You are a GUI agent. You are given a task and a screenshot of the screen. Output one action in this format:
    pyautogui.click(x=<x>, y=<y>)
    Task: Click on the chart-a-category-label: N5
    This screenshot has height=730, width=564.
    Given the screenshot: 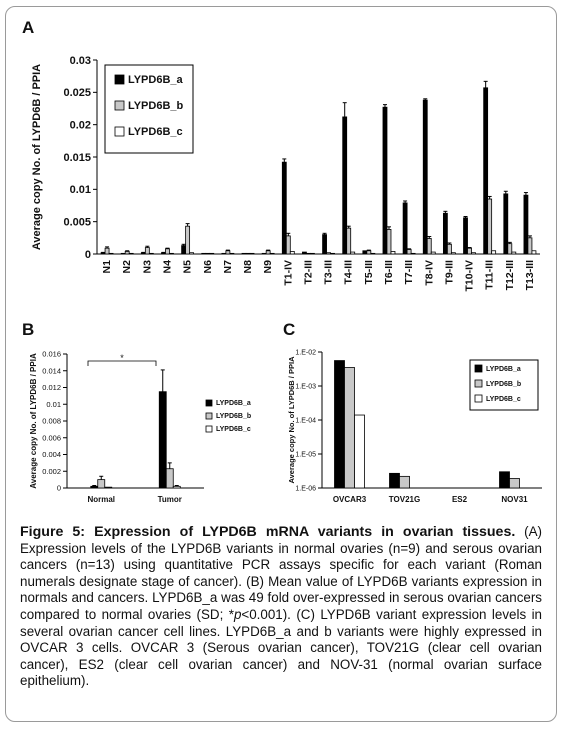 What is the action you would take?
    pyautogui.click(x=188, y=267)
    